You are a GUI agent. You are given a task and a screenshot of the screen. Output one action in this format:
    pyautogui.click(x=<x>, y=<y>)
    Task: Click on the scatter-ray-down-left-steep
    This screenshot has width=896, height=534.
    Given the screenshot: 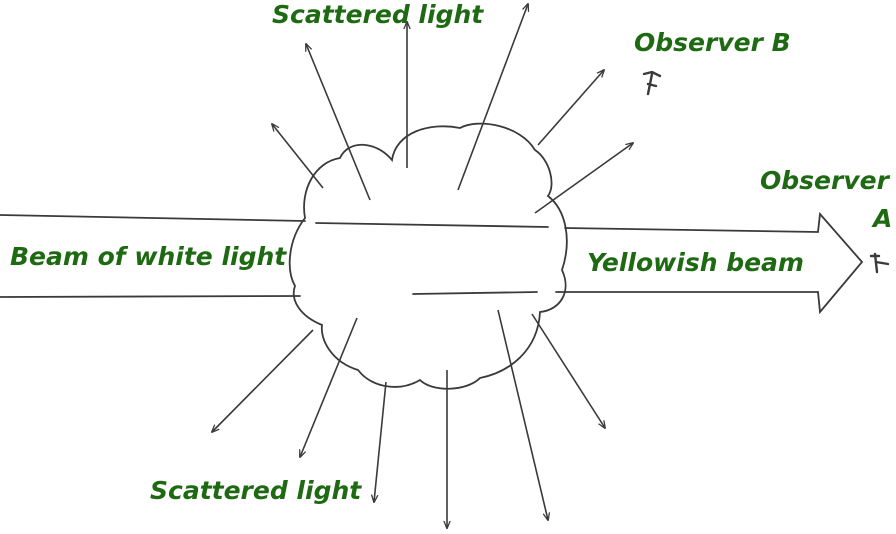 What is the action you would take?
    pyautogui.click(x=380, y=441)
    